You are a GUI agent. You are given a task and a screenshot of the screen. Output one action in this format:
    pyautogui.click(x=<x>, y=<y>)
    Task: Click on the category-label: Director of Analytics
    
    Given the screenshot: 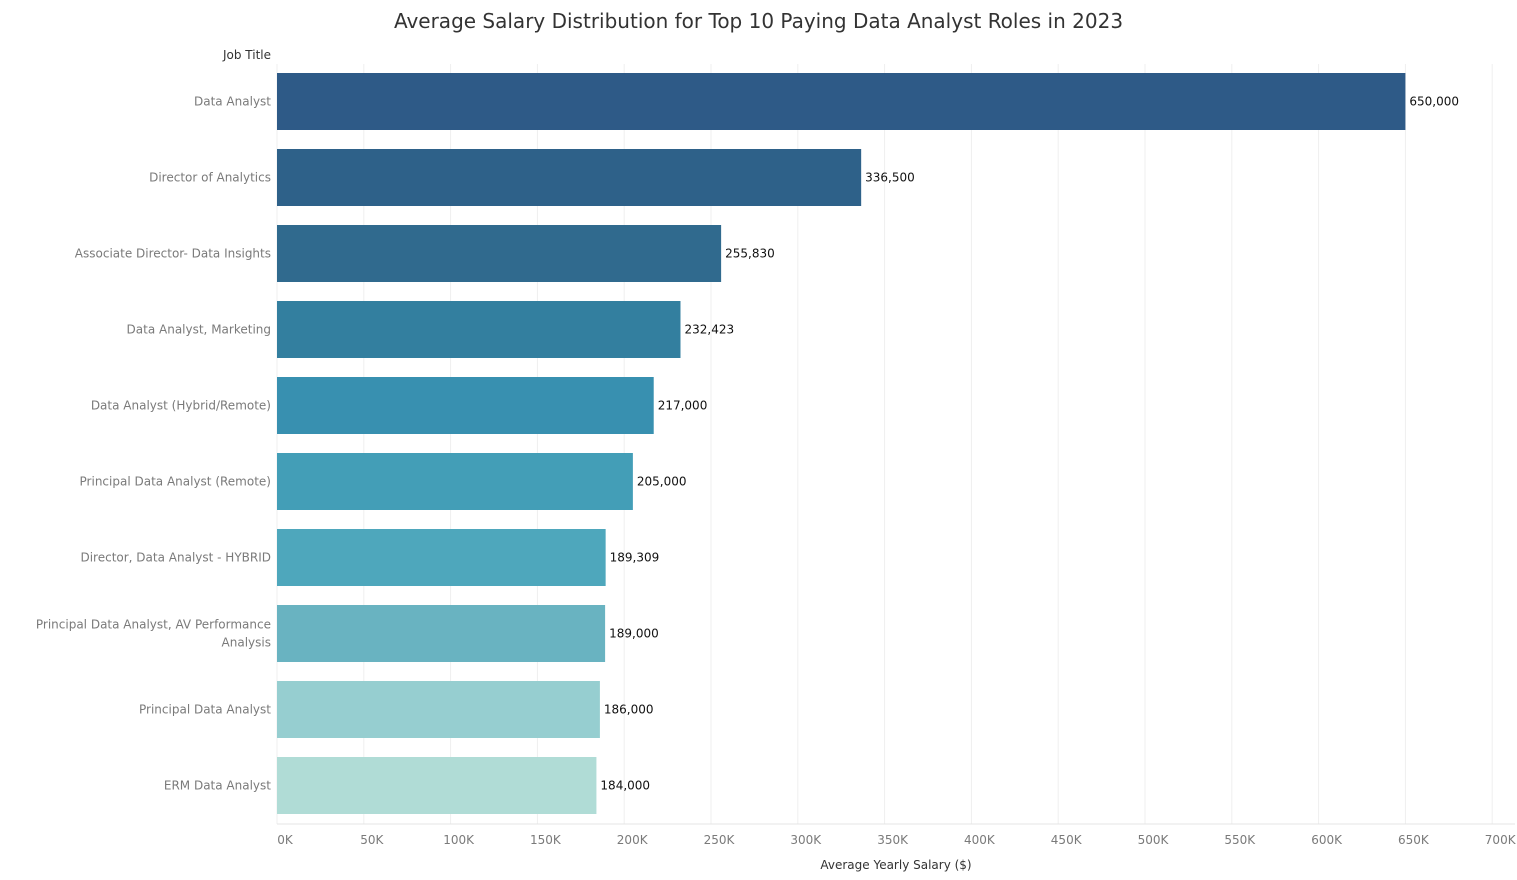 What is the action you would take?
    pyautogui.click(x=210, y=178)
    